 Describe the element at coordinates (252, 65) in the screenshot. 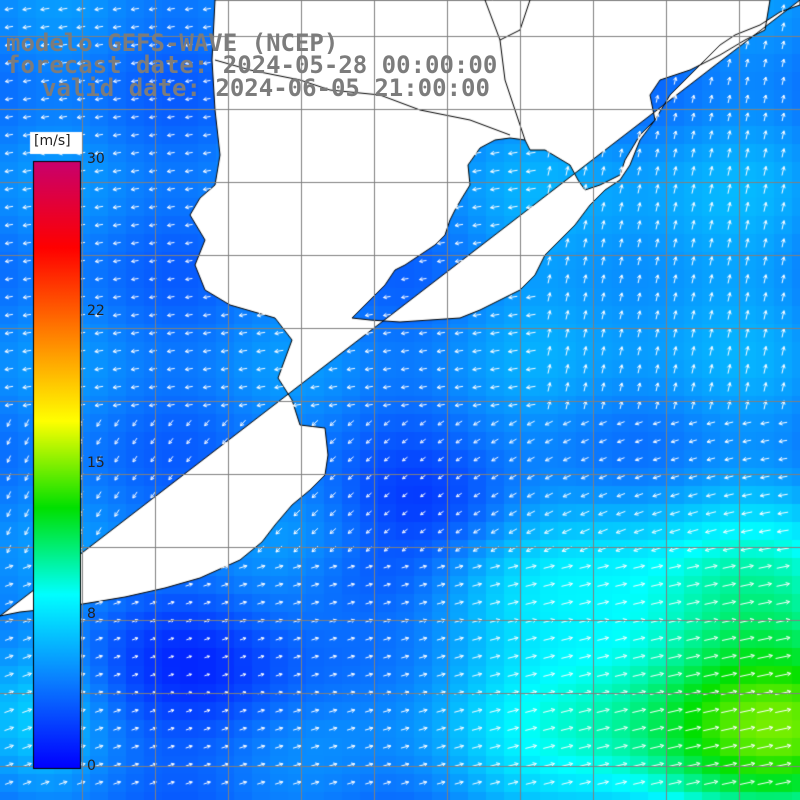

I see `forecast-date: forecast date: 2024-05-28 00:00:00` at that location.